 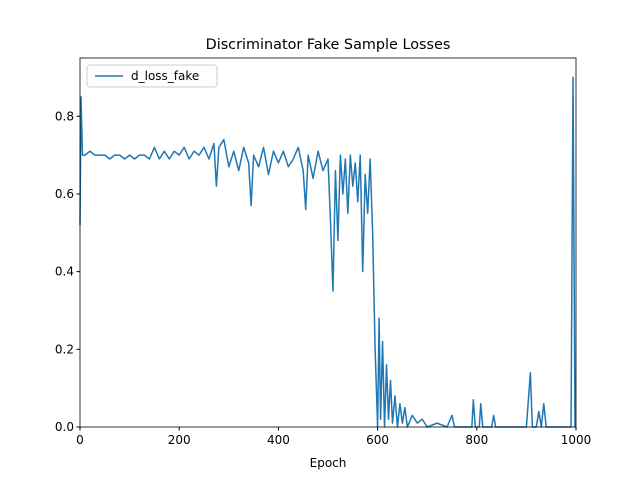 I want to click on x-axis-label: Epoch, so click(x=328, y=463).